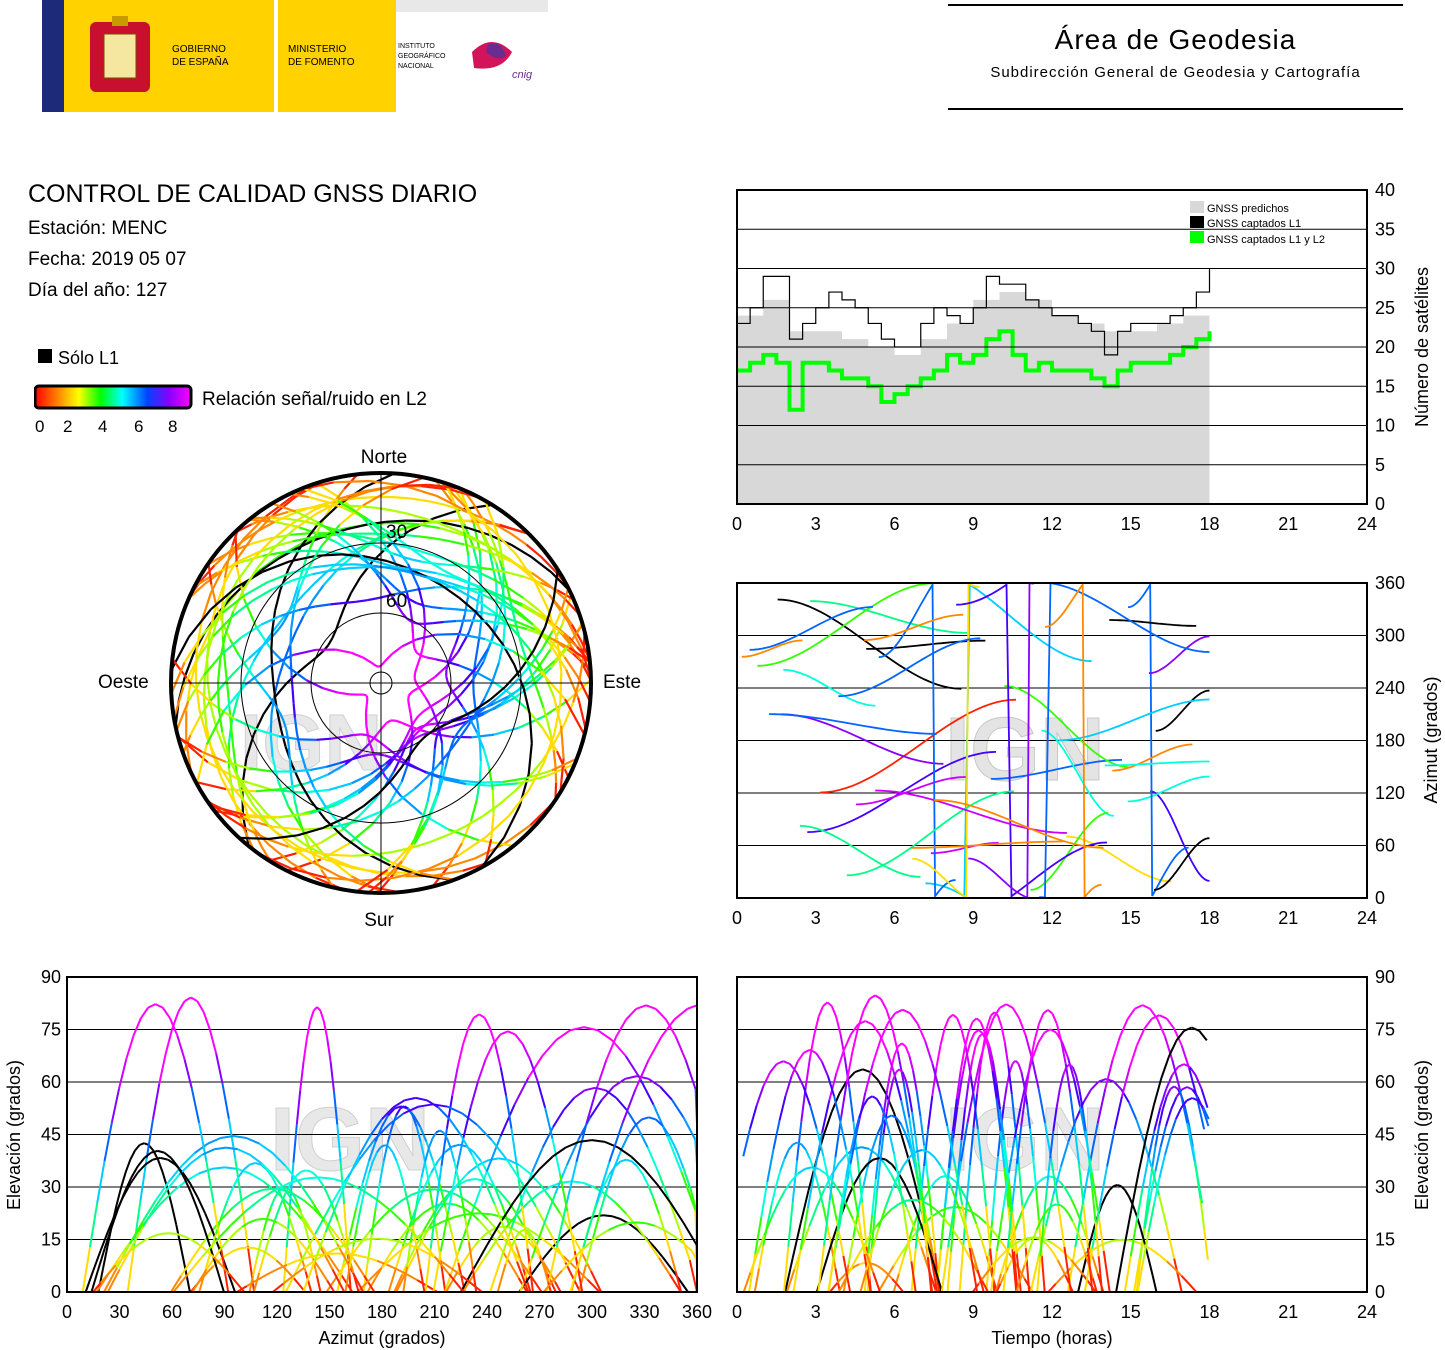 The width and height of the screenshot is (1445, 1350). Describe the element at coordinates (737, 1312) in the screenshot. I see `x-tick-label: 0` at that location.